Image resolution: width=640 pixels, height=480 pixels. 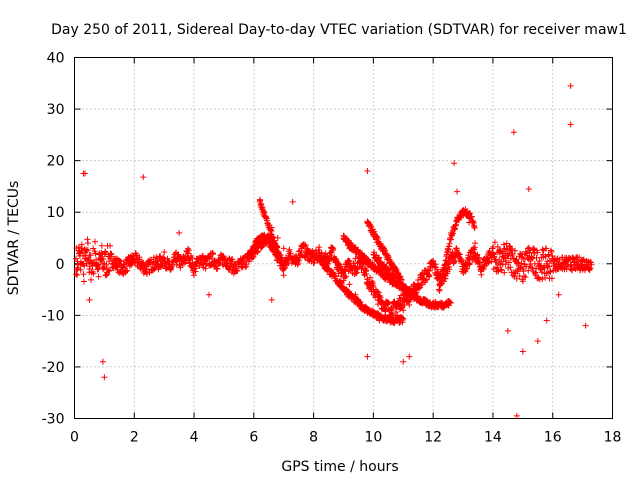 I want to click on y-axis-label: SDTVAR / TECUs, so click(x=14, y=238).